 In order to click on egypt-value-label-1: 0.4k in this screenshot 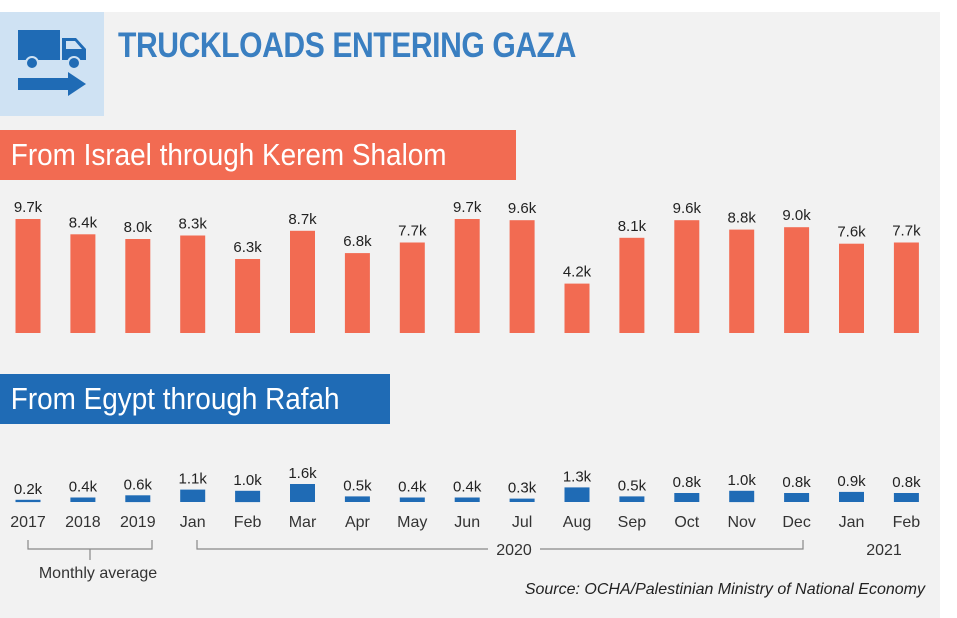, I will do `click(83, 487)`.